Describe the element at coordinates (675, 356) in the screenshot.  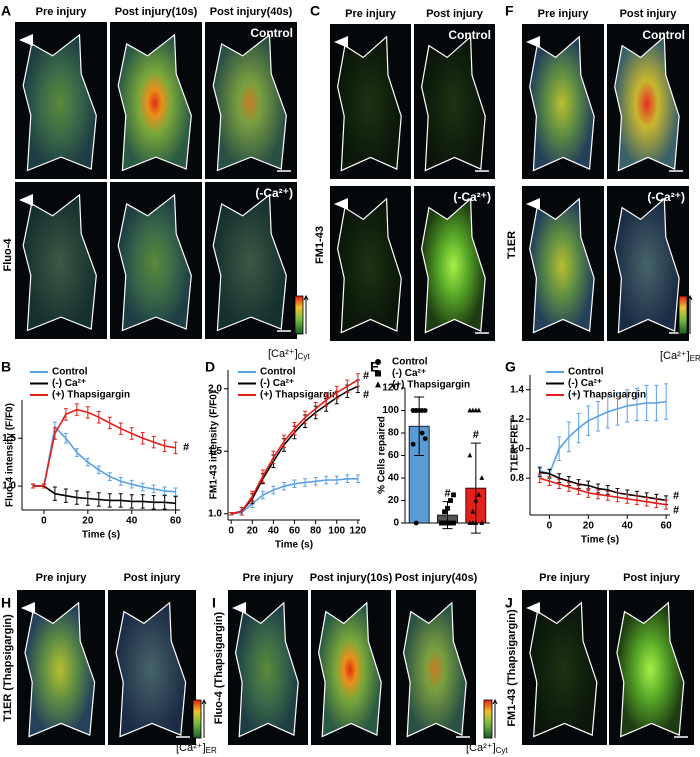
I see `colorbar-label-main: [Ca²⁺]` at that location.